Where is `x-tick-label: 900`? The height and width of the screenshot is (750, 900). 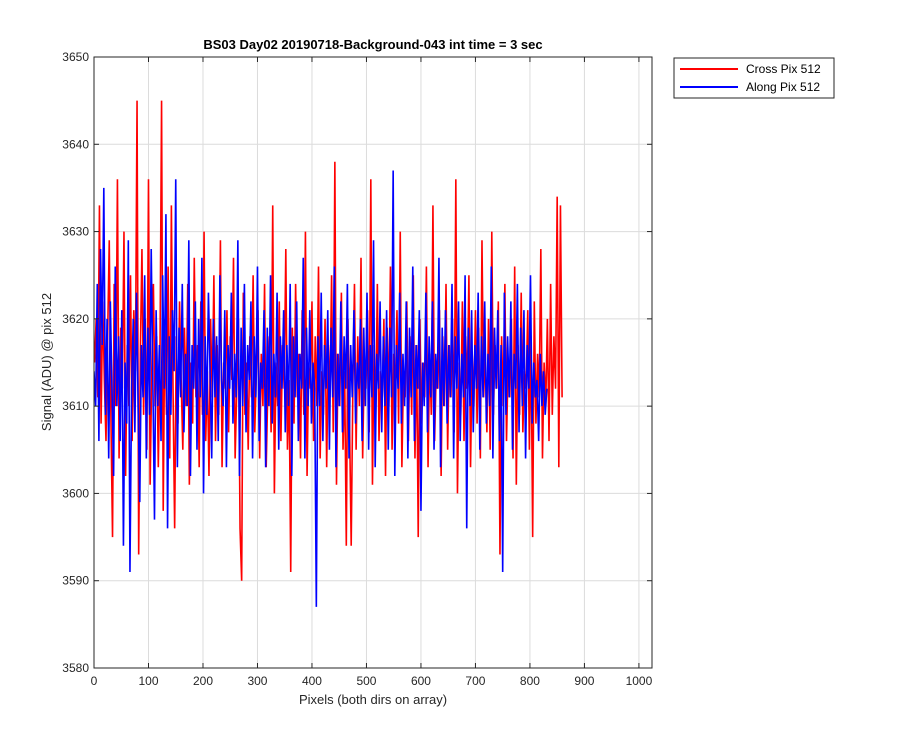 x-tick-label: 900 is located at coordinates (584, 681).